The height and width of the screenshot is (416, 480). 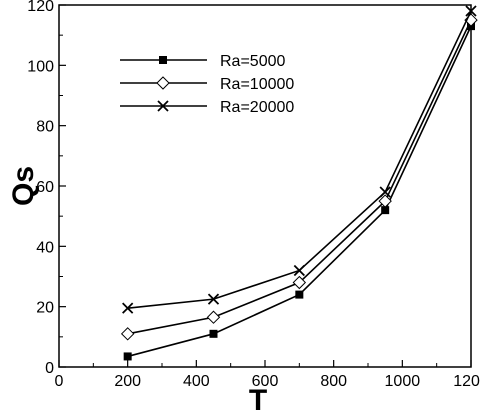 What do you see at coordinates (196, 381) in the screenshot?
I see `x-tick-label: 400` at bounding box center [196, 381].